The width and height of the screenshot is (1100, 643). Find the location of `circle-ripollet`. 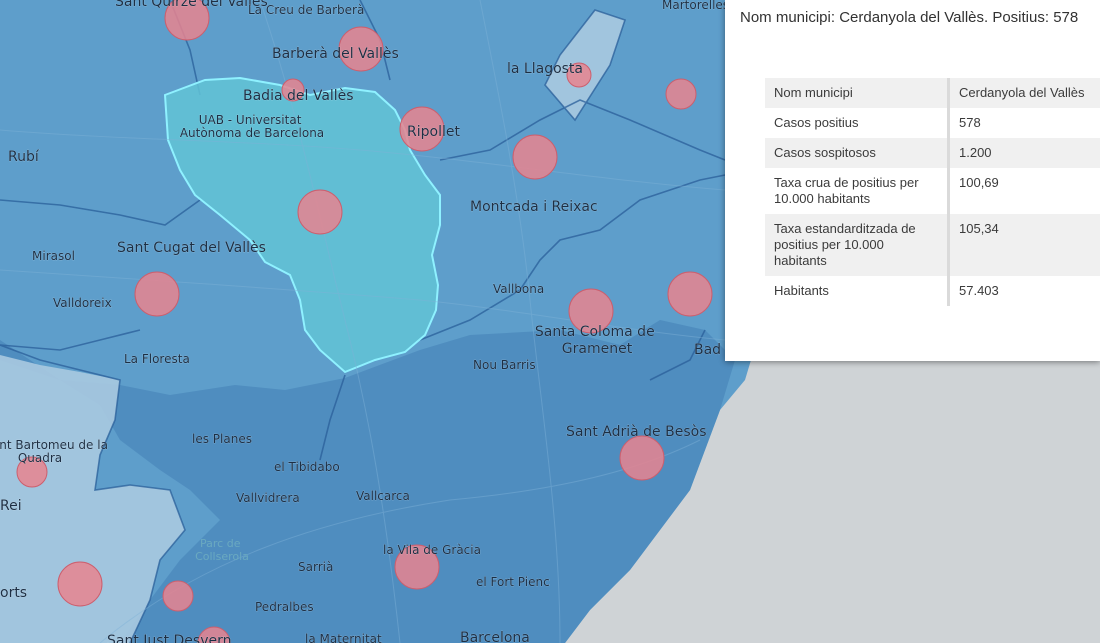

circle-ripollet is located at coordinates (422, 129).